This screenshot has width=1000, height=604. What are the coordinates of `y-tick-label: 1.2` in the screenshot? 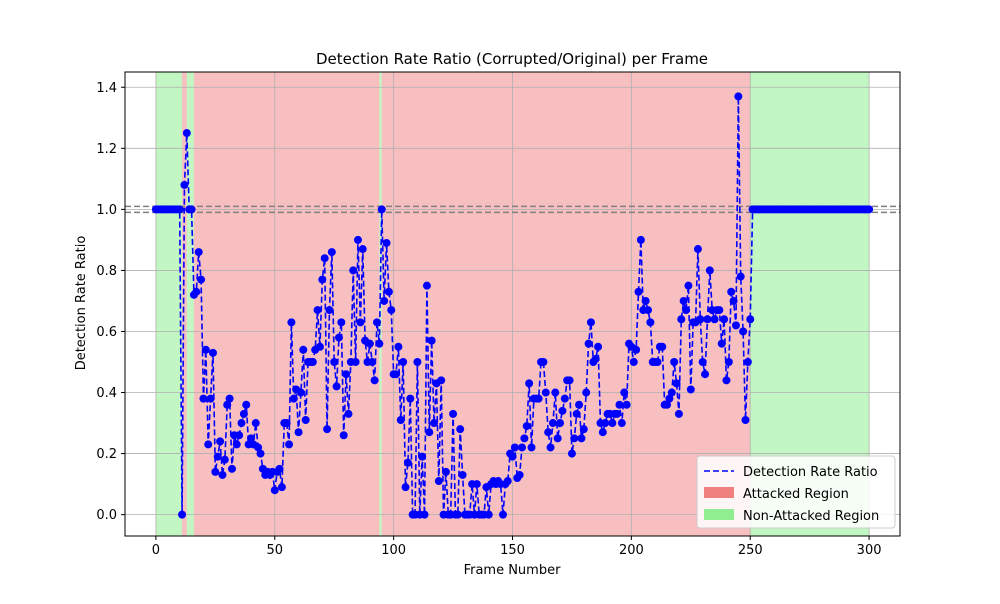 It's located at (106, 149).